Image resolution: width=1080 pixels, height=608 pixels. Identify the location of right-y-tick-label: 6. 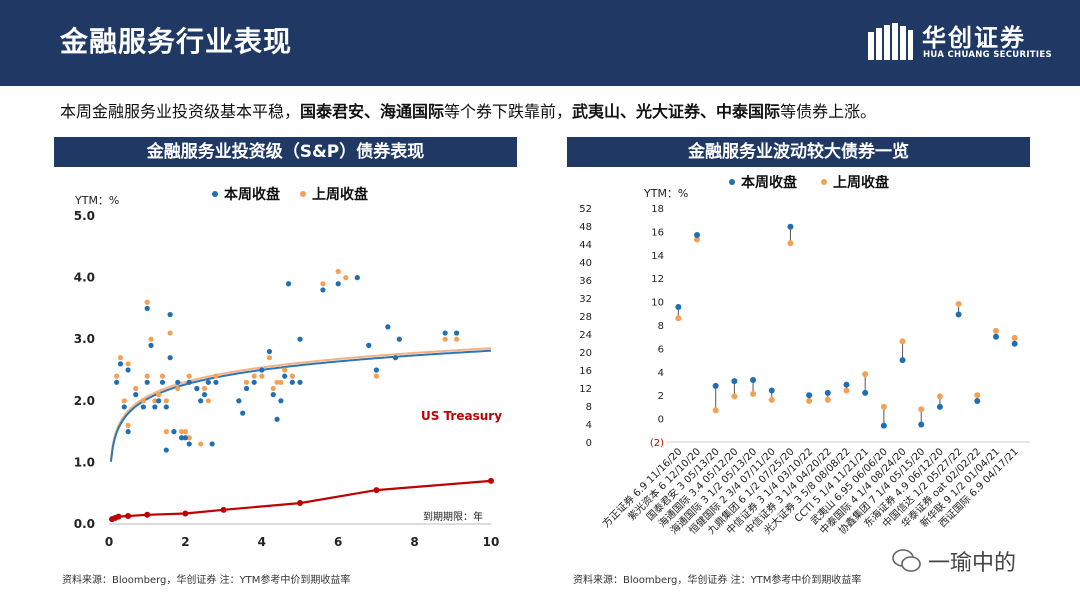
(661, 349).